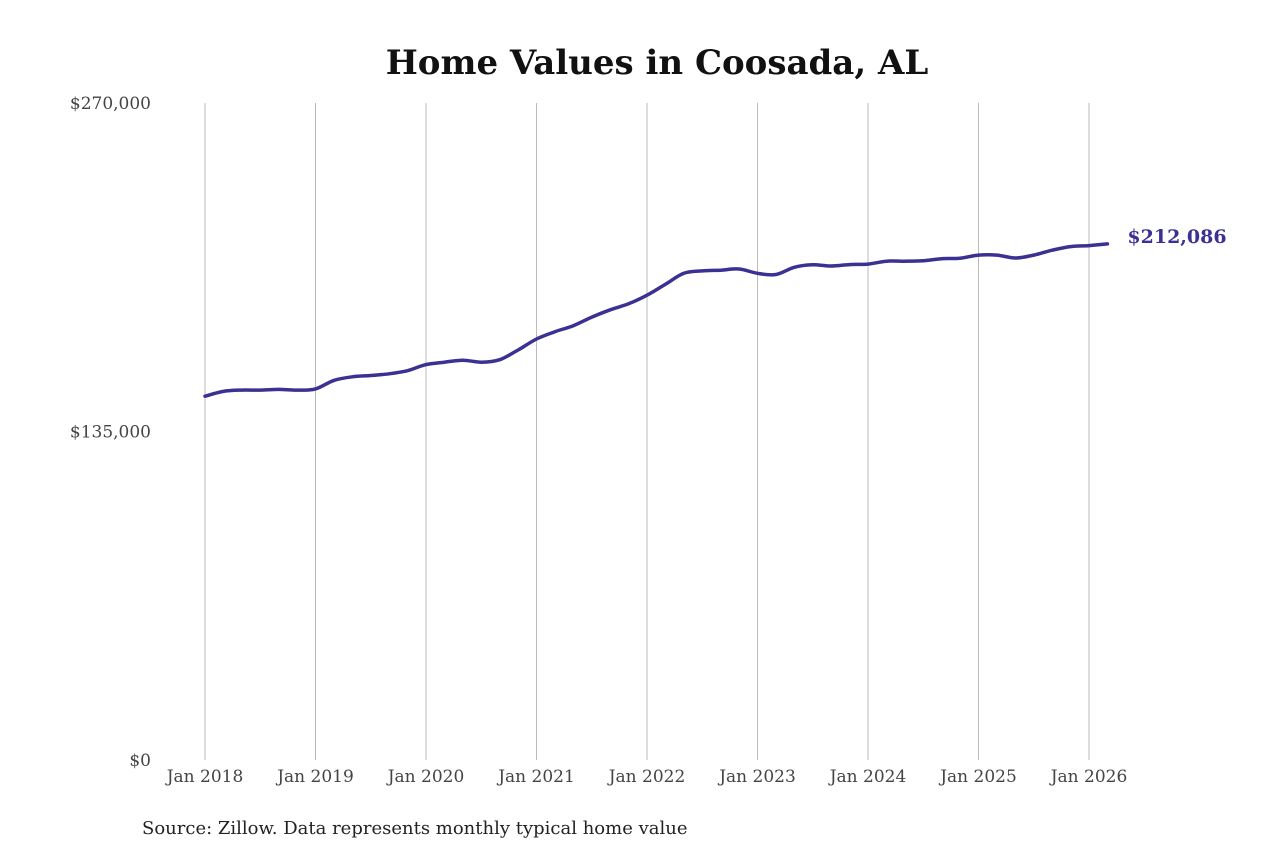 The height and width of the screenshot is (853, 1280). I want to click on y-tick-label: $135,000, so click(110, 433).